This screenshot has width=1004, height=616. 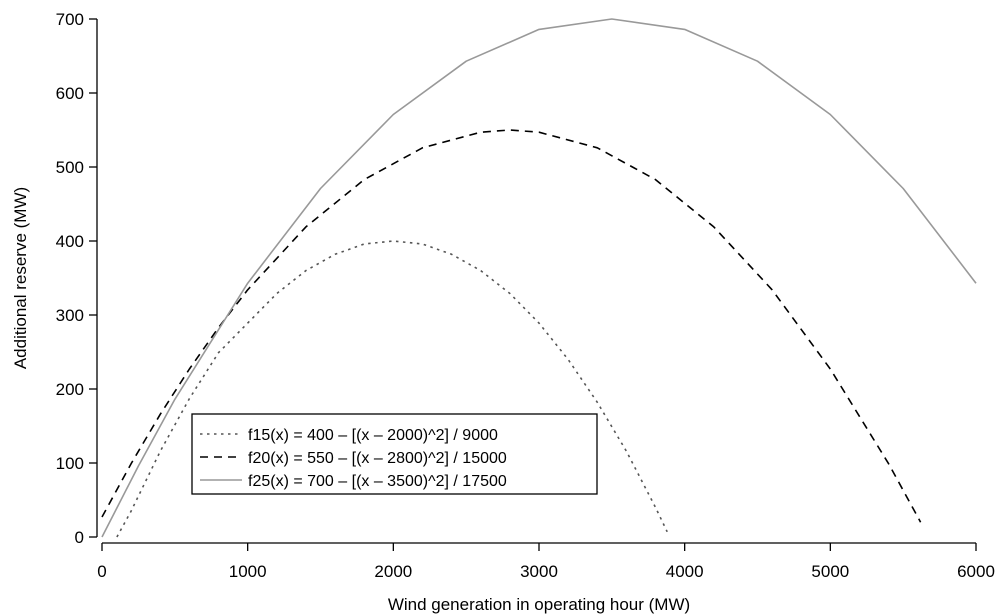 What do you see at coordinates (20, 278) in the screenshot?
I see `y-axis-title: Additional reserve (MW)` at bounding box center [20, 278].